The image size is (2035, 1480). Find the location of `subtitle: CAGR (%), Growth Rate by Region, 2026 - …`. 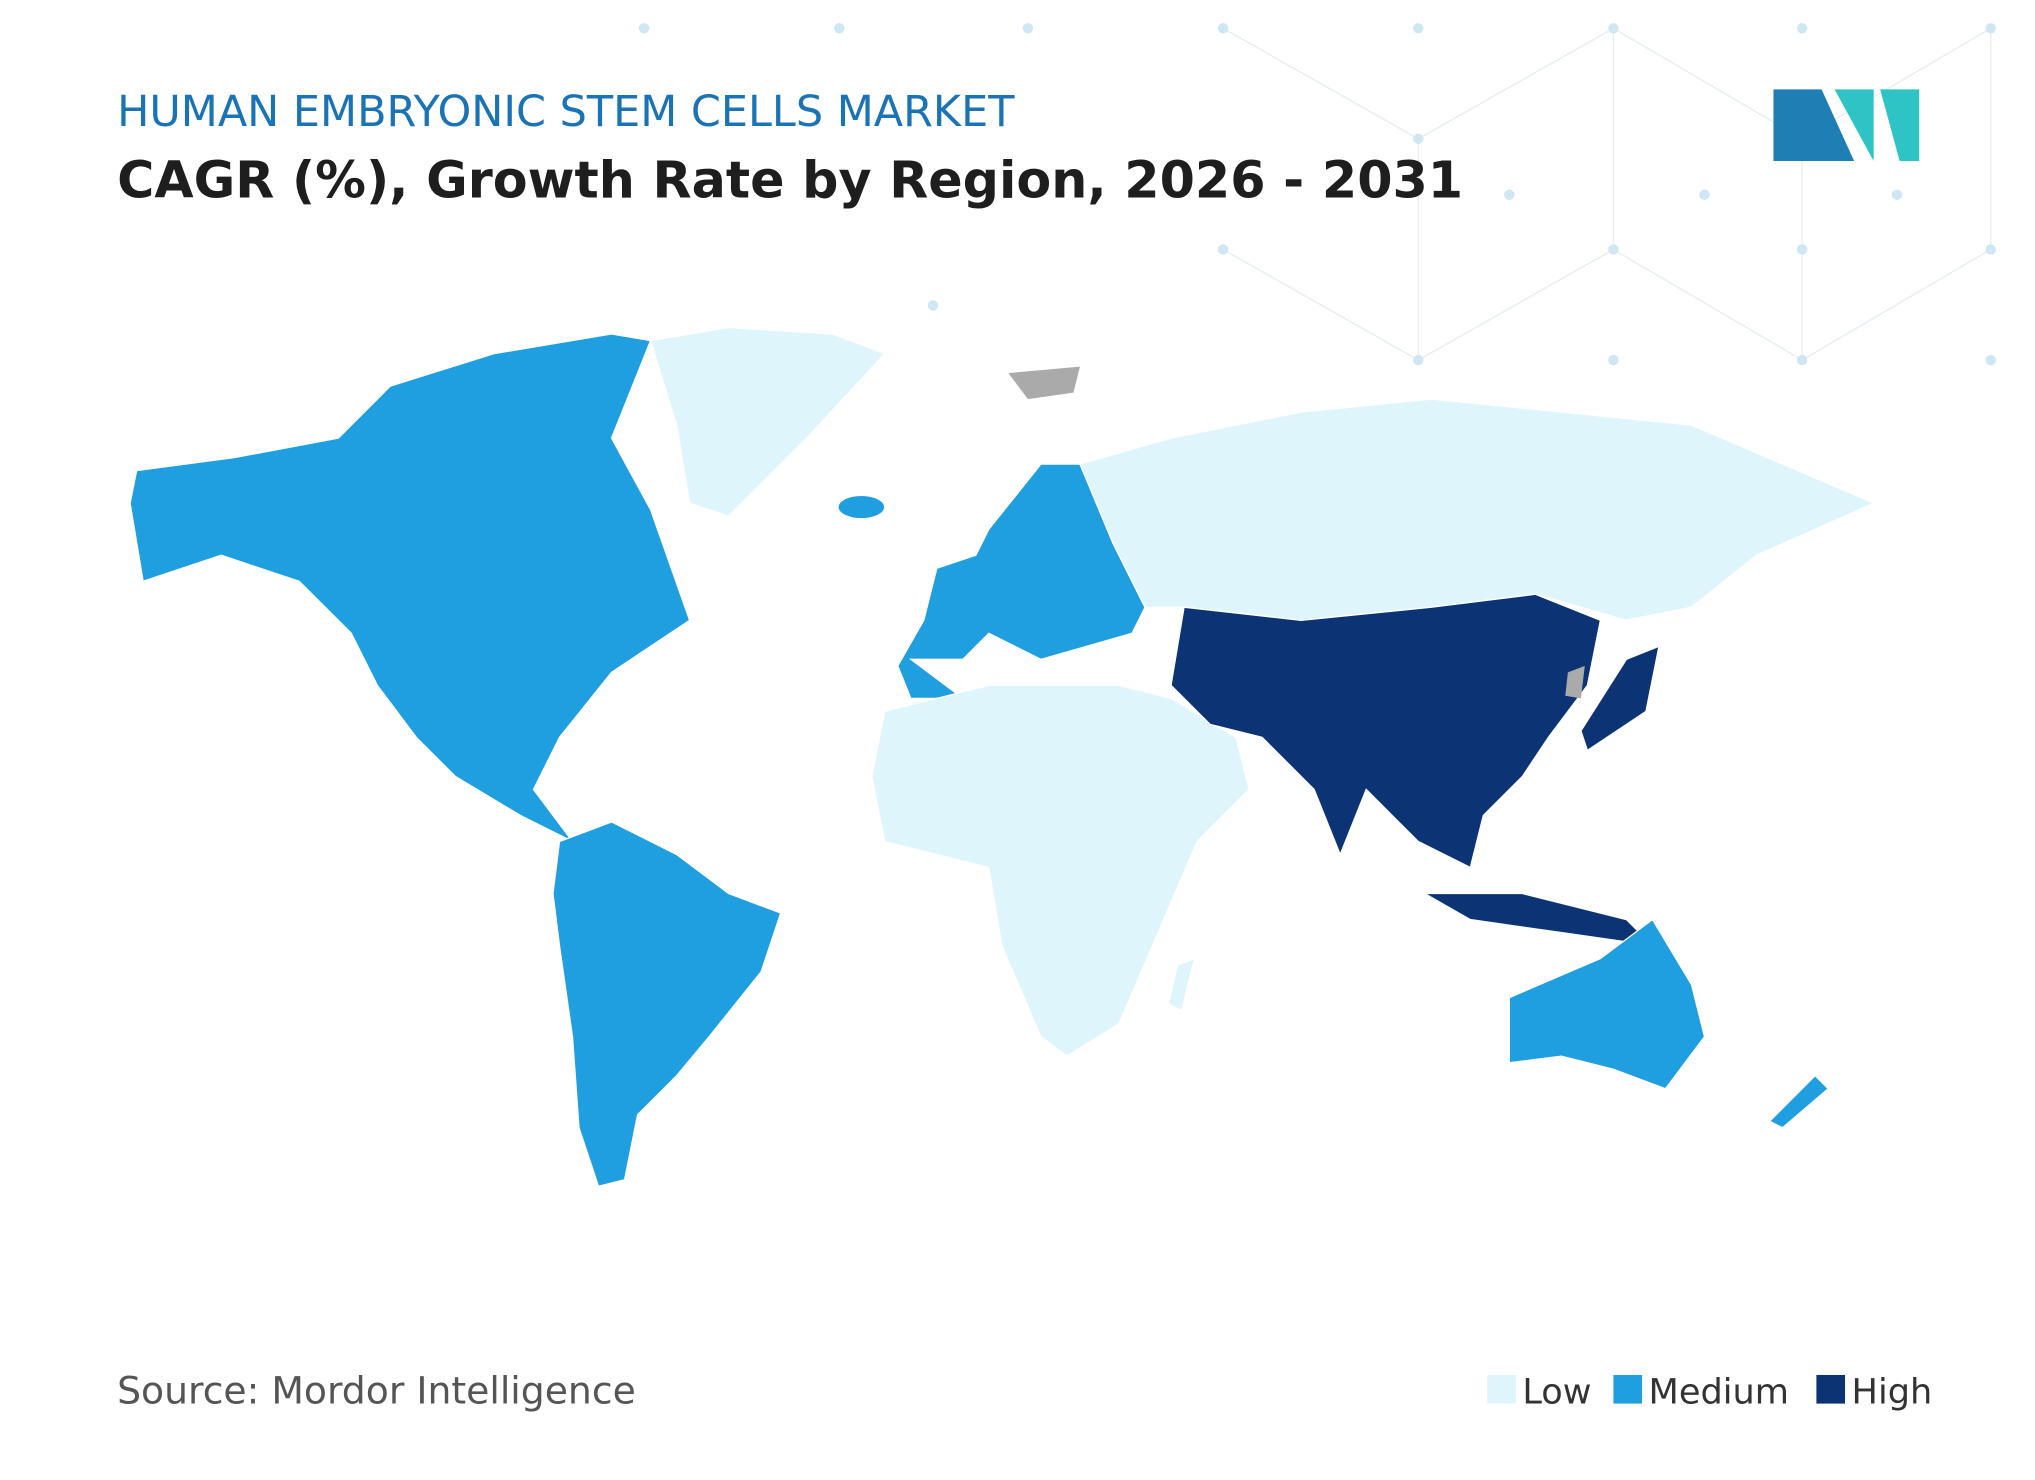

subtitle: CAGR (%), Growth Rate by Region, 2026 - … is located at coordinates (790, 179).